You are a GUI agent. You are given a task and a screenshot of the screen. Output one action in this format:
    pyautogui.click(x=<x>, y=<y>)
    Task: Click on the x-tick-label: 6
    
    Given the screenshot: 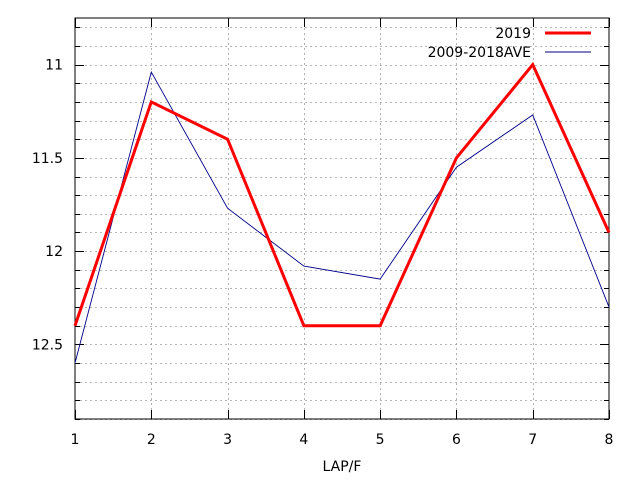 What is the action you would take?
    pyautogui.click(x=456, y=440)
    